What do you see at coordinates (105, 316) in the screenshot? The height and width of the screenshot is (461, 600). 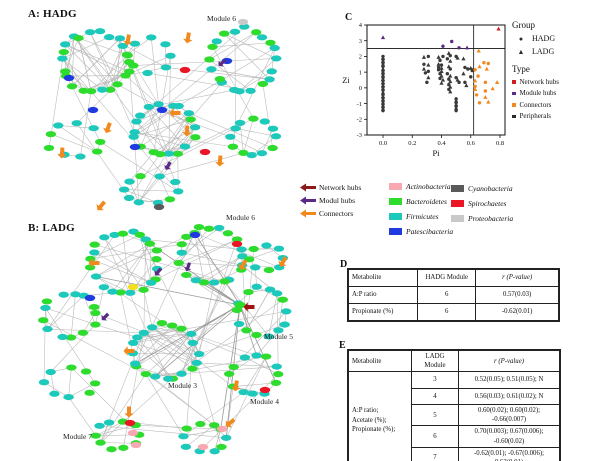 I see `module-hub-arrow` at bounding box center [105, 316].